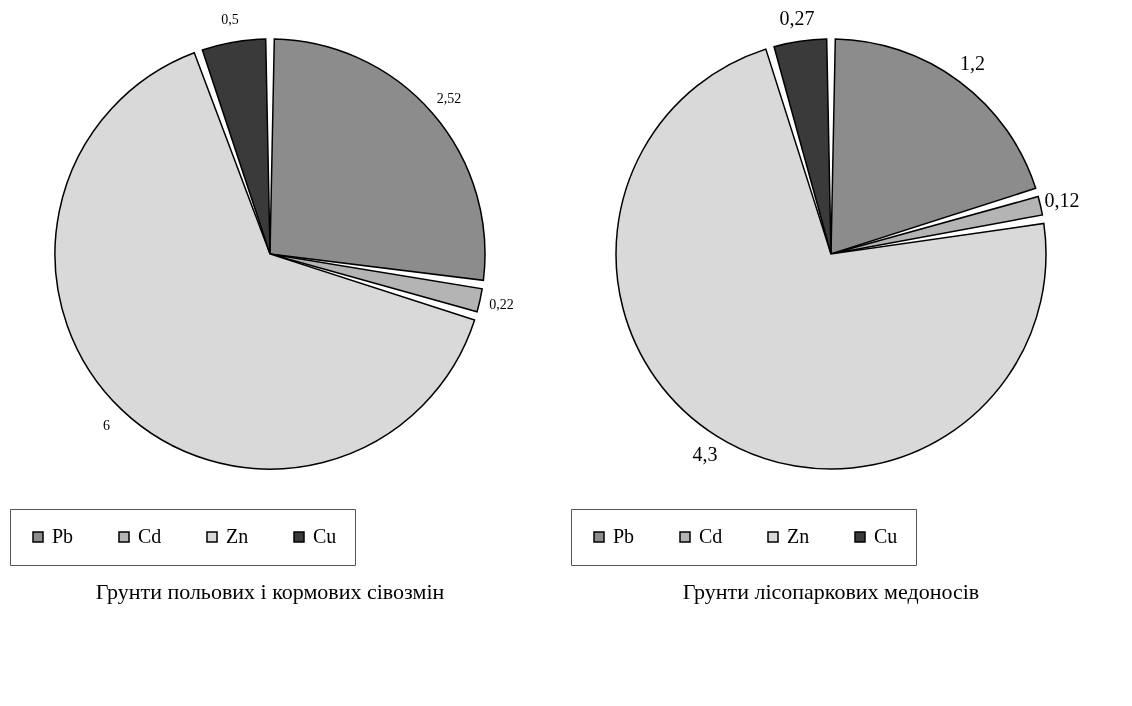 The image size is (1132, 706). I want to click on data-label: 0,12, so click(1062, 199).